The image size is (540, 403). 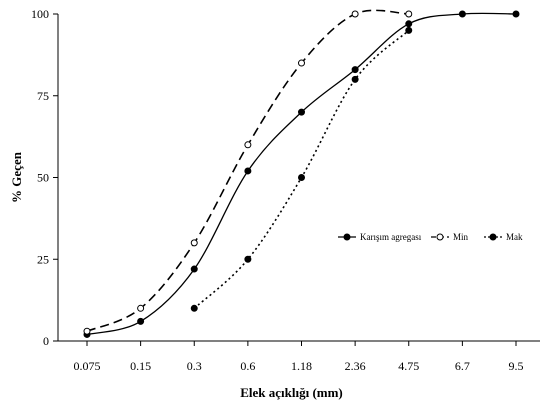 What do you see at coordinates (194, 366) in the screenshot?
I see `x-tick-label: 0.3` at bounding box center [194, 366].